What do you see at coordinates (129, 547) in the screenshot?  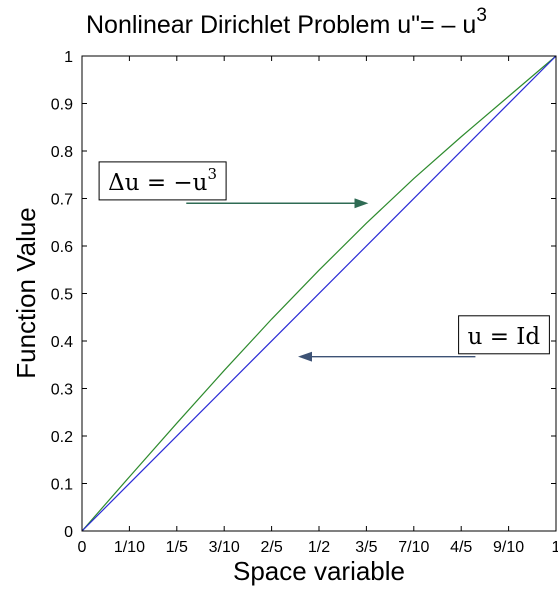 I see `x-tick-label-1: 1/10` at bounding box center [129, 547].